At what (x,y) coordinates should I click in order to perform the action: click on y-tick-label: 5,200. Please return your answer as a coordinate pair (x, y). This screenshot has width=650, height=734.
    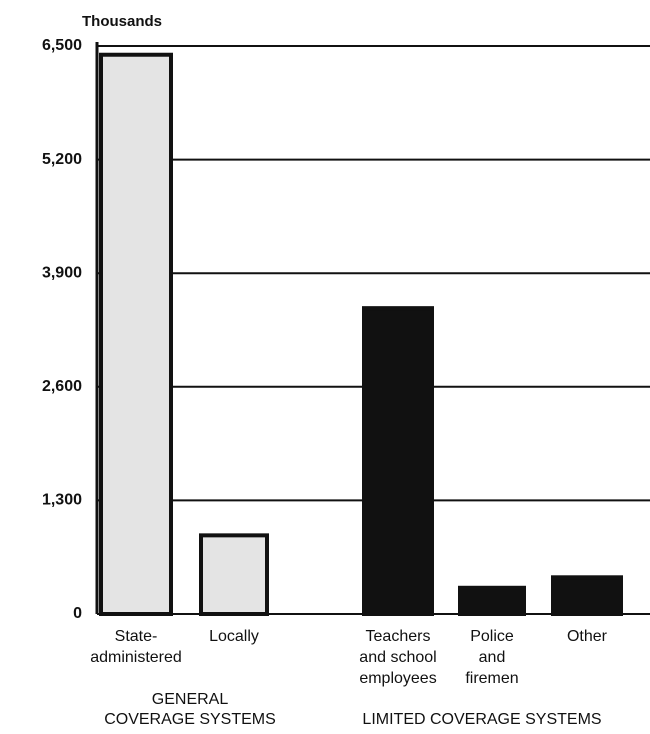
    Looking at the image, I should click on (62, 159).